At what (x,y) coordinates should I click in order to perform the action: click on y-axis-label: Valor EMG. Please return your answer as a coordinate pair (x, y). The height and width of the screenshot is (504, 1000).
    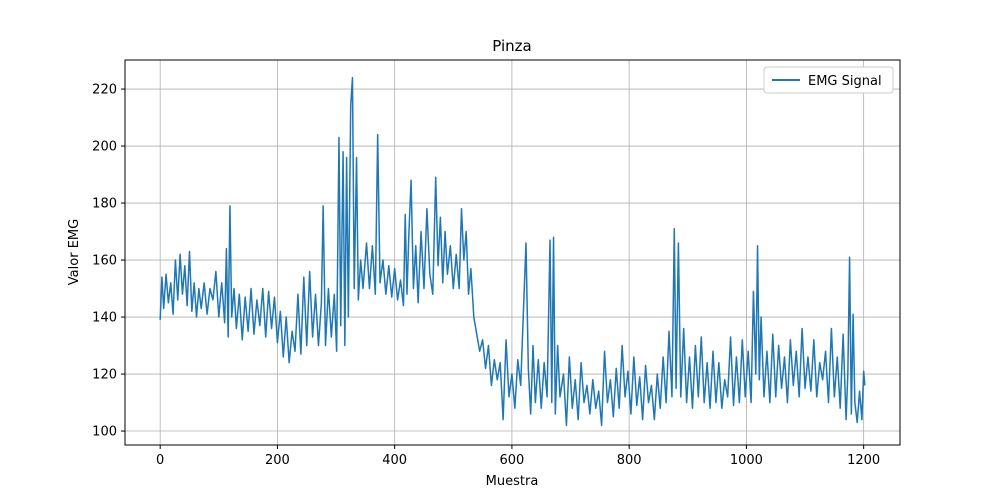
    Looking at the image, I should click on (74, 252).